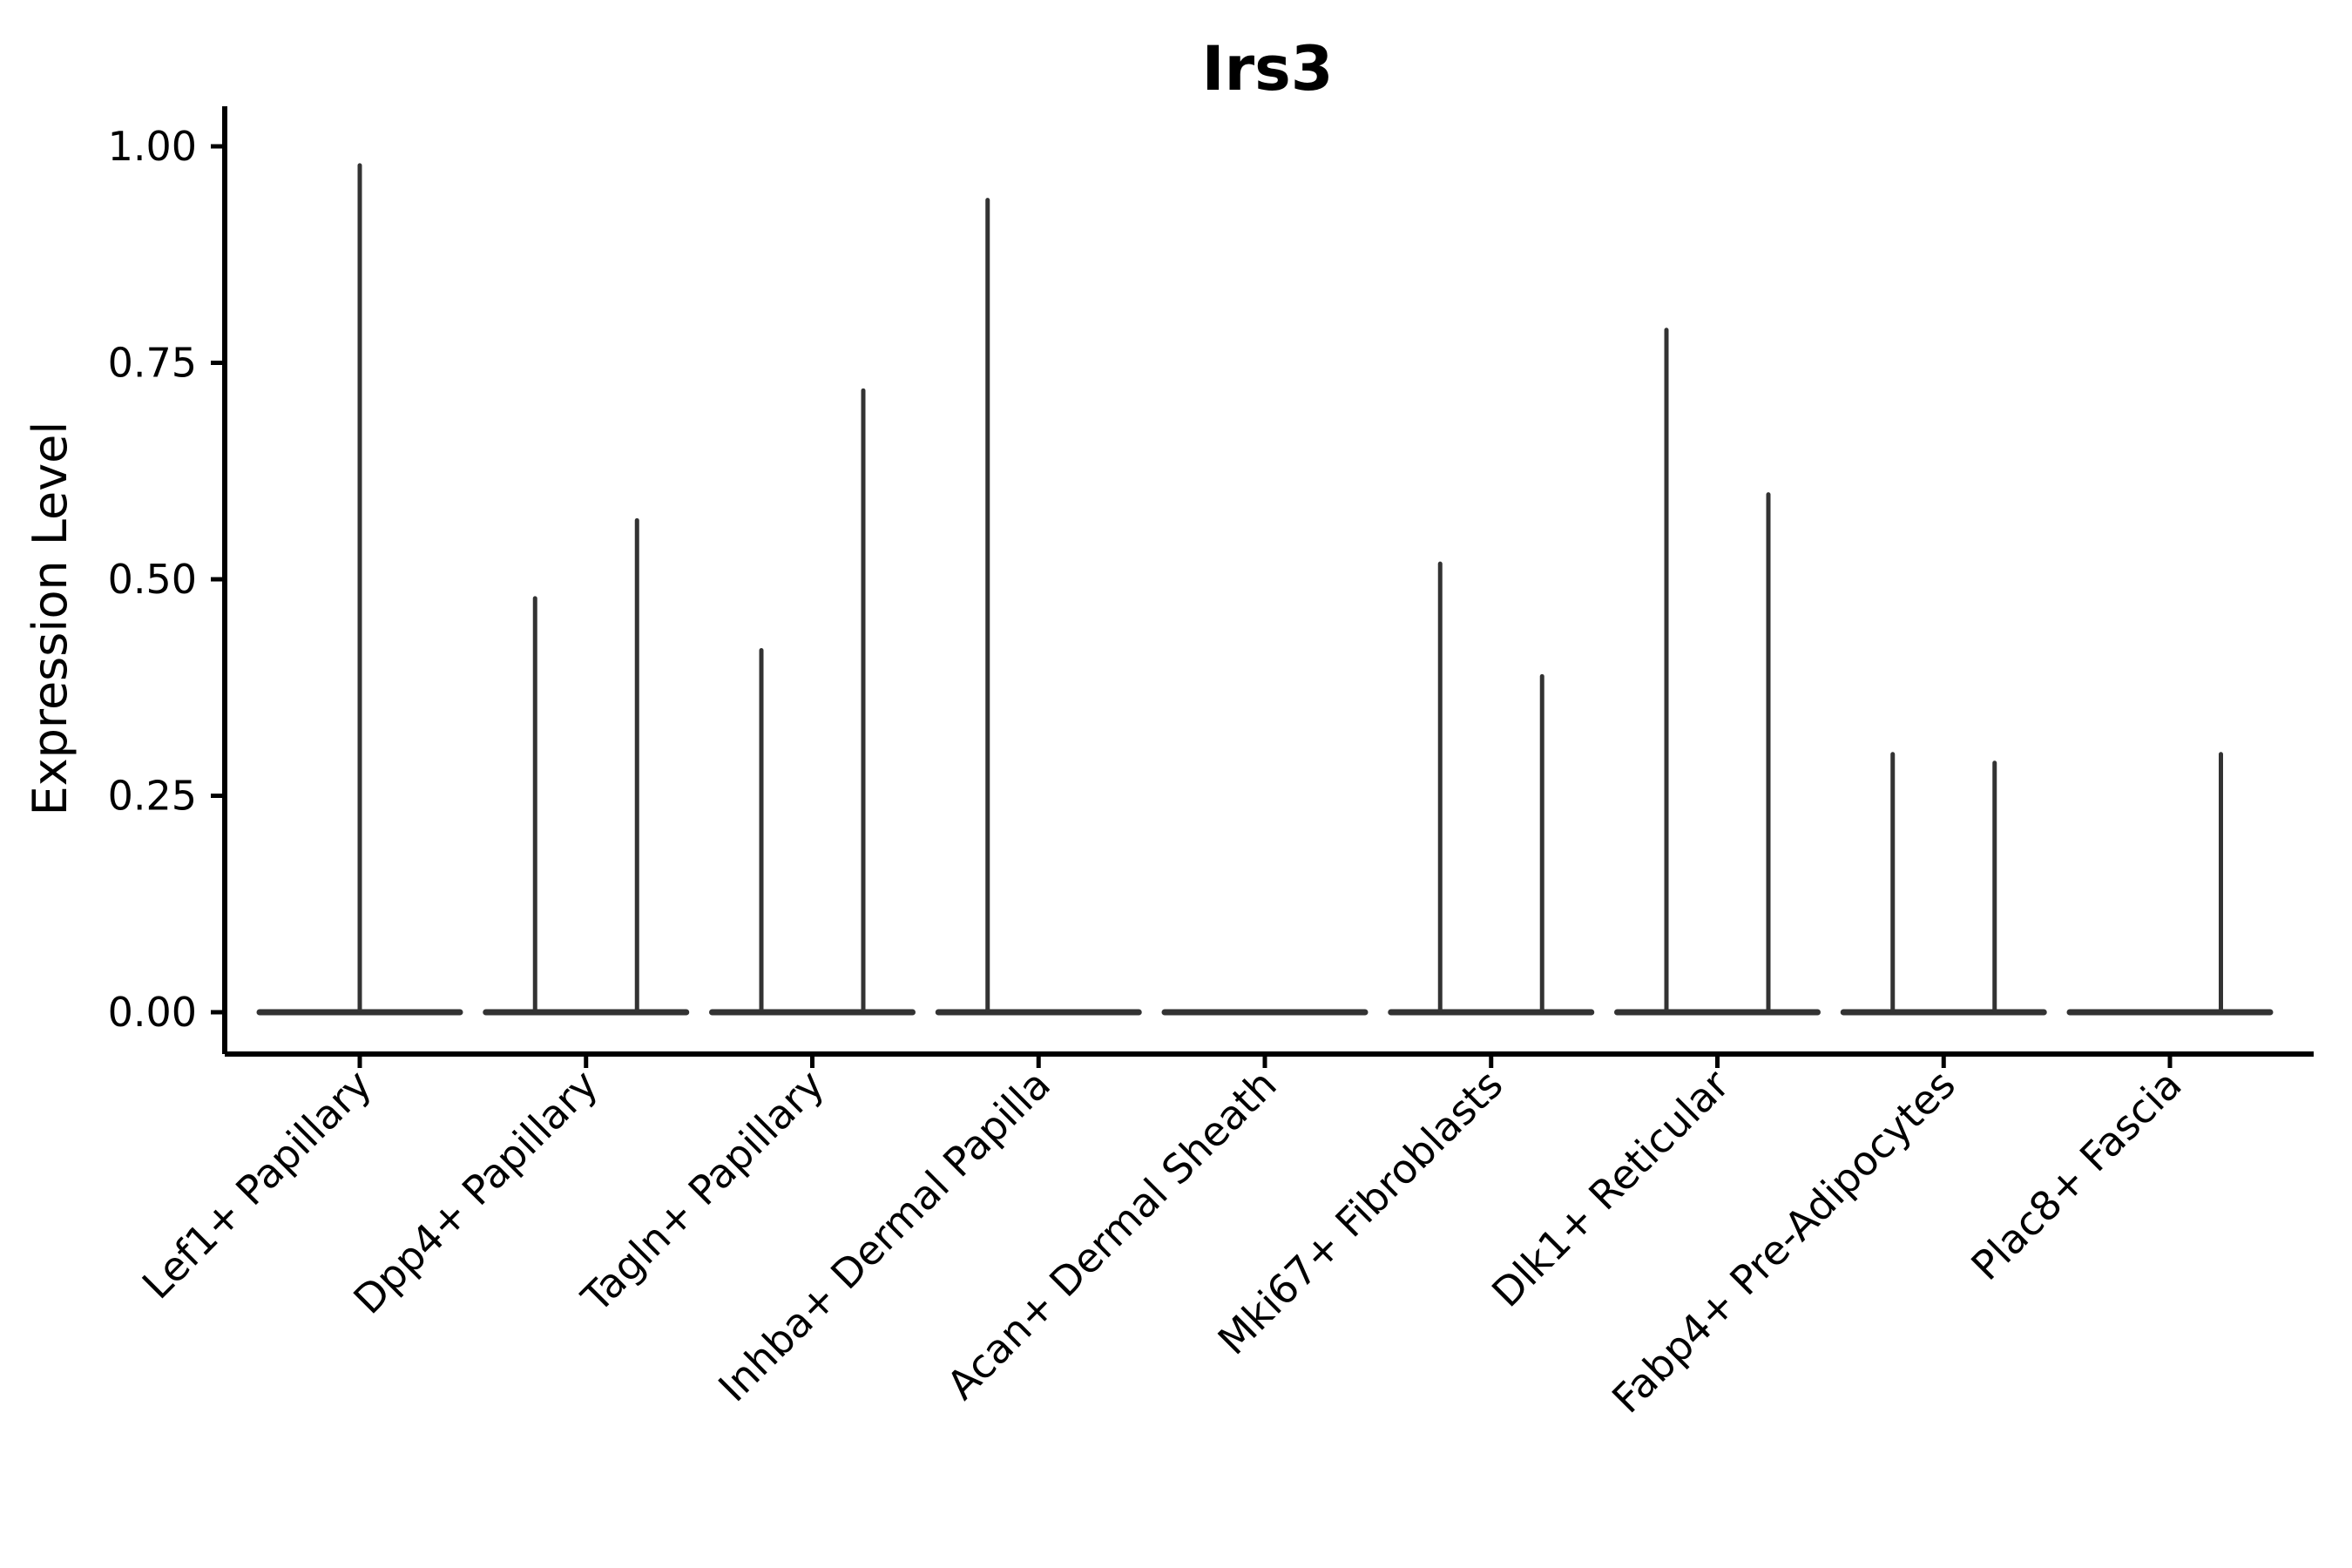 The image size is (2352, 1568). Describe the element at coordinates (2076, 1175) in the screenshot. I see `x-category-label: Plac8+ Fascia` at that location.